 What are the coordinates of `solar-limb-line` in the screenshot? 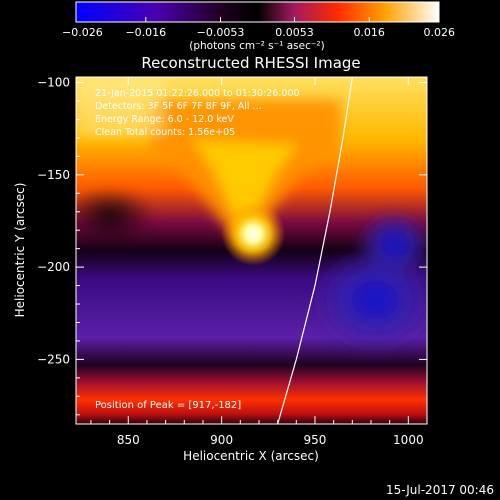 It's located at (315, 250).